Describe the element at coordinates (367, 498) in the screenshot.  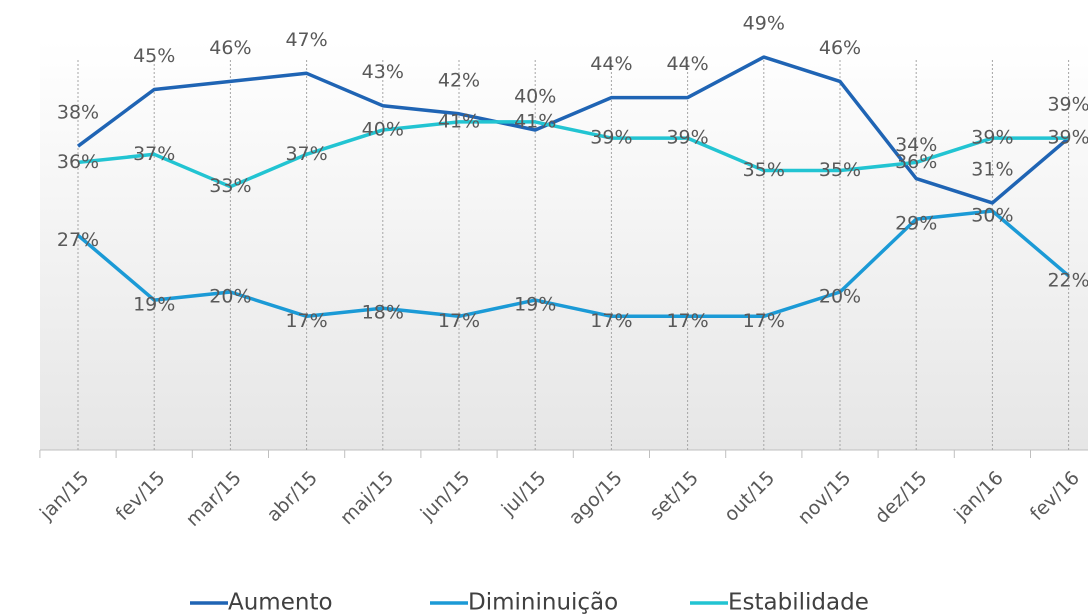
I see `x-tick-label: mai/15` at that location.